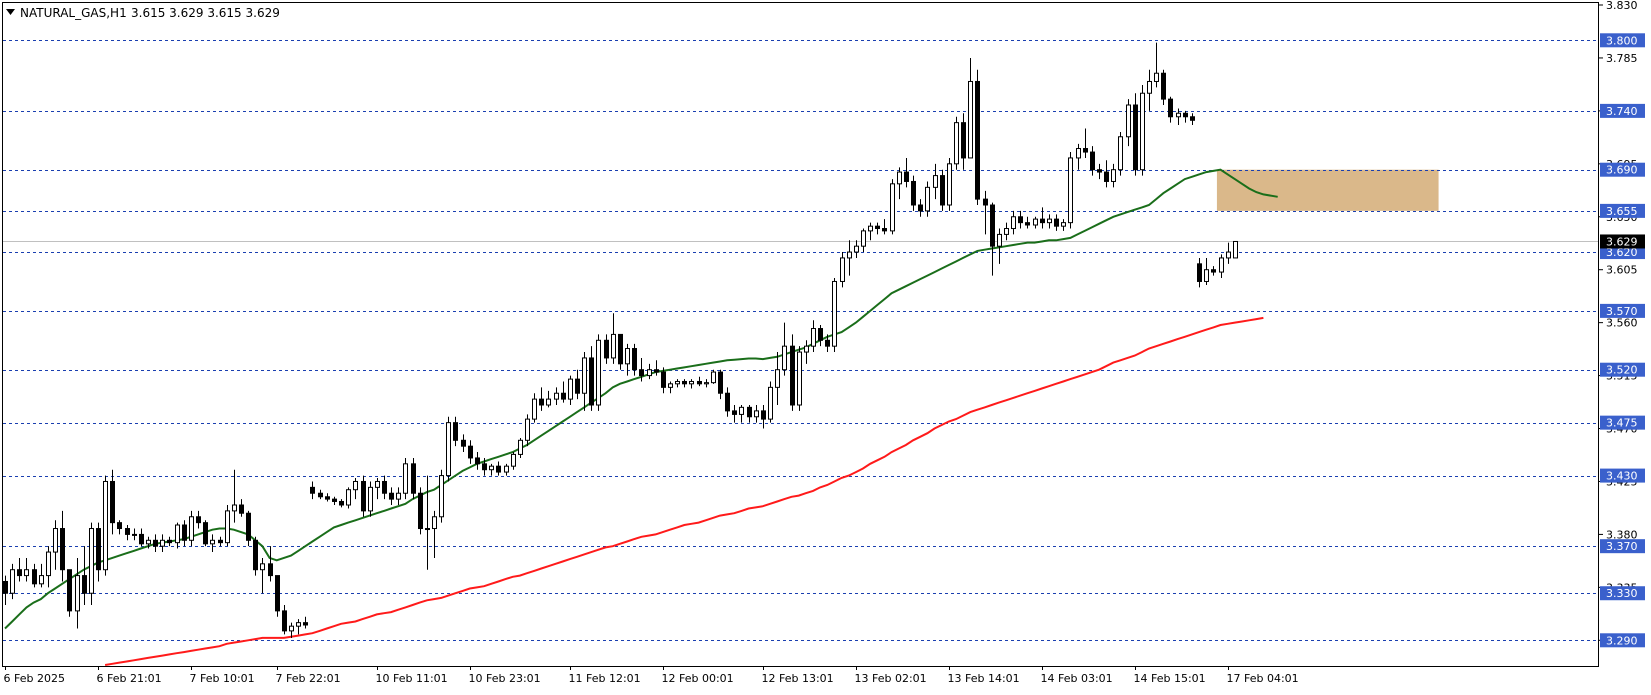 This screenshot has height=695, width=1651. What do you see at coordinates (1622, 423) in the screenshot?
I see `level-price-label: 3.475` at bounding box center [1622, 423].